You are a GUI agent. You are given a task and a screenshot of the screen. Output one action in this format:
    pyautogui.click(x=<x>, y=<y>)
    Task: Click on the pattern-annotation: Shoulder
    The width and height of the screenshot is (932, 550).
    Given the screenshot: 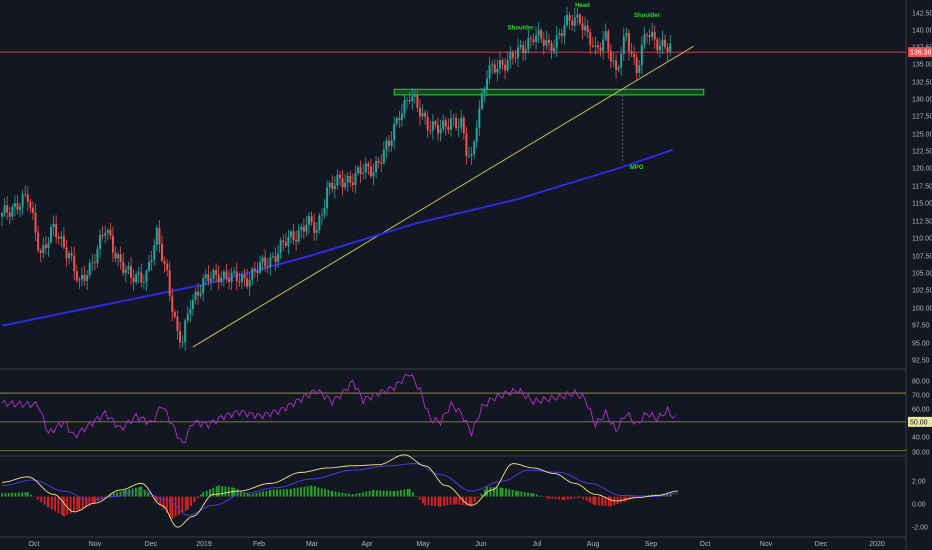 What is the action you would take?
    pyautogui.click(x=521, y=28)
    